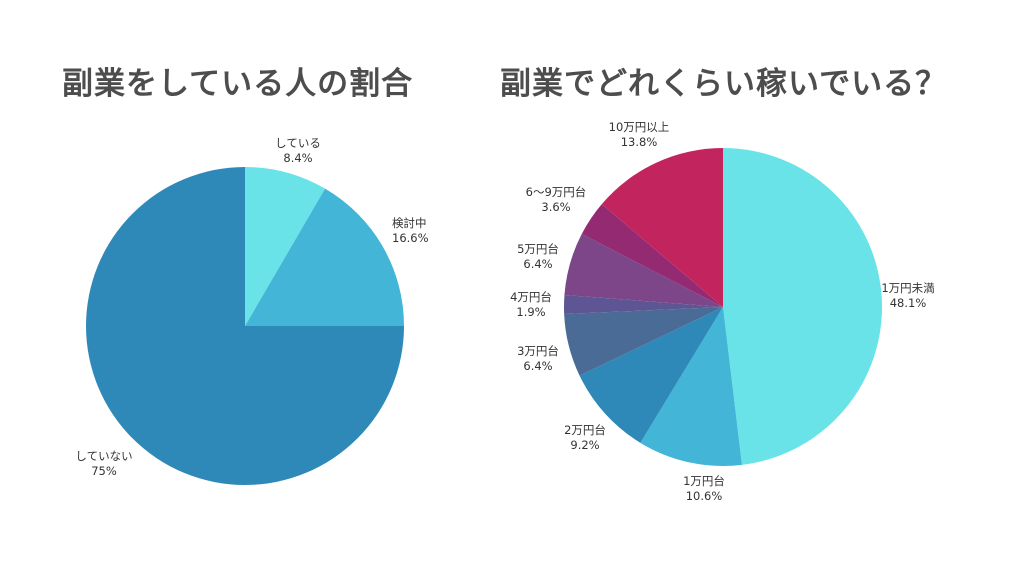  I want to click on slice-category: 3万円台, so click(538, 351).